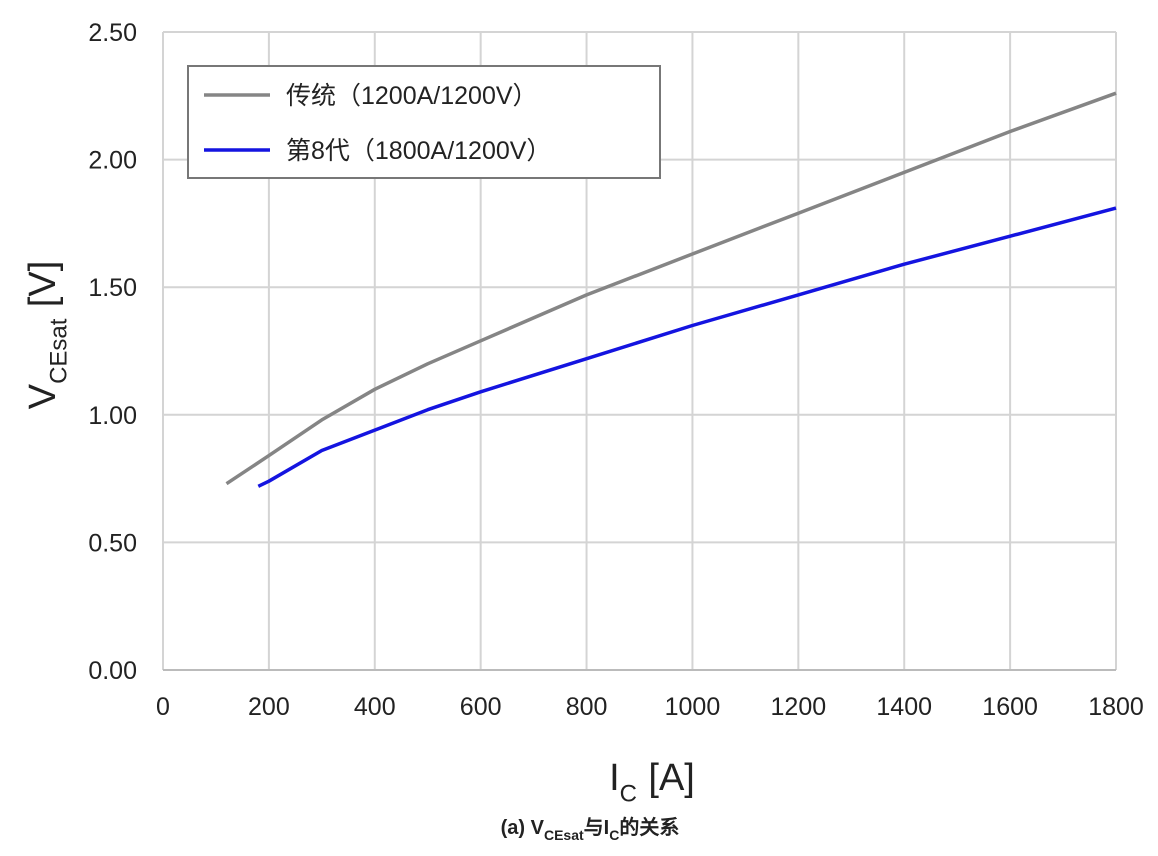 This screenshot has width=1158, height=856. Describe the element at coordinates (587, 707) in the screenshot. I see `x-tick-label: 800` at that location.